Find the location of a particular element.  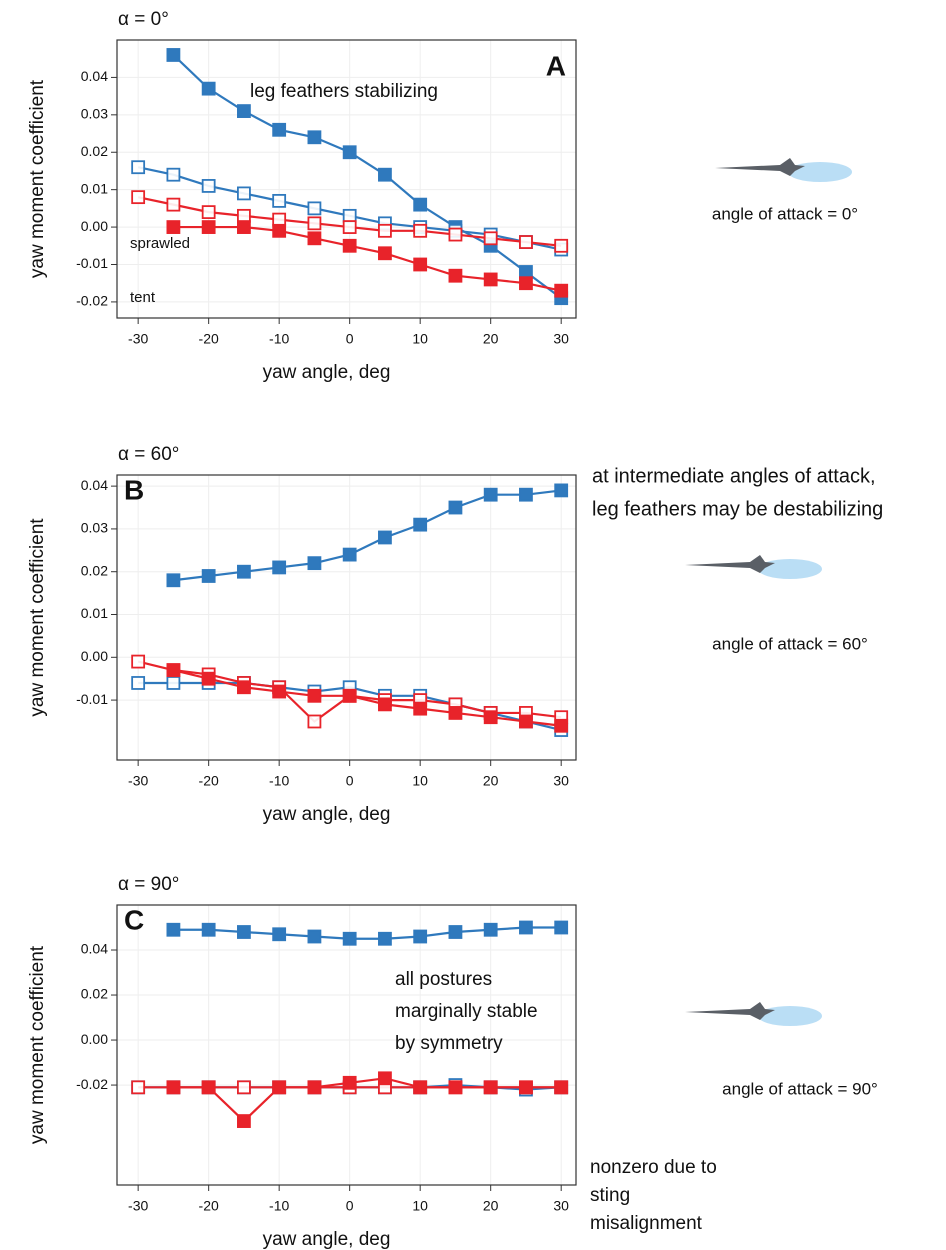

airflow-plume is located at coordinates (790, 1016).